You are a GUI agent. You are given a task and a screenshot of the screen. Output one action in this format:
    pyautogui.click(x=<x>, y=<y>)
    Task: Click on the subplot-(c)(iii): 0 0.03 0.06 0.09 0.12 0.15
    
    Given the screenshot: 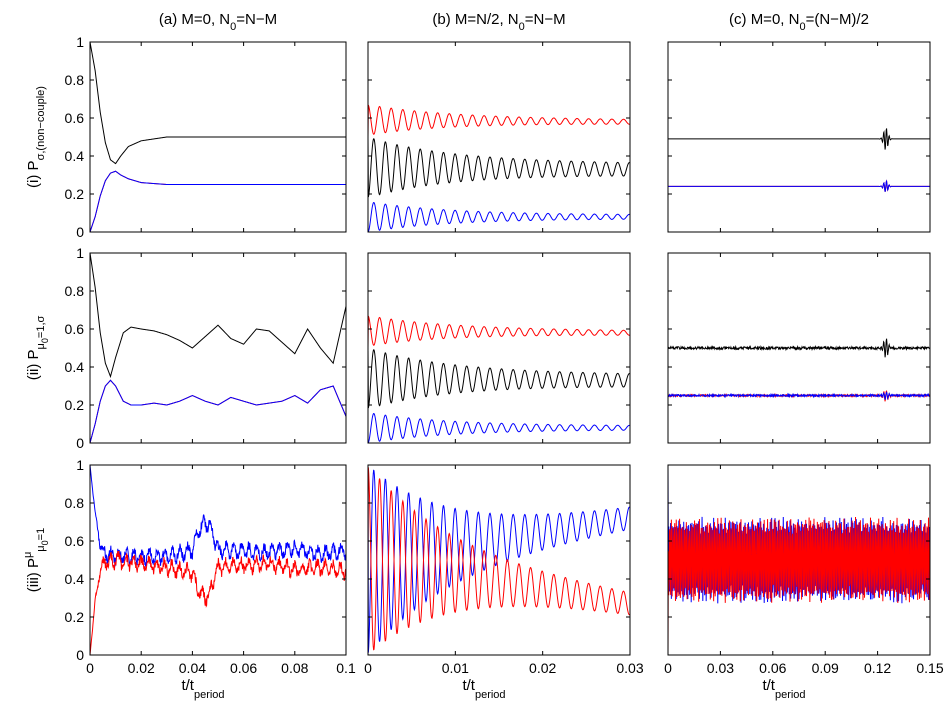 What is the action you would take?
    pyautogui.click(x=804, y=570)
    